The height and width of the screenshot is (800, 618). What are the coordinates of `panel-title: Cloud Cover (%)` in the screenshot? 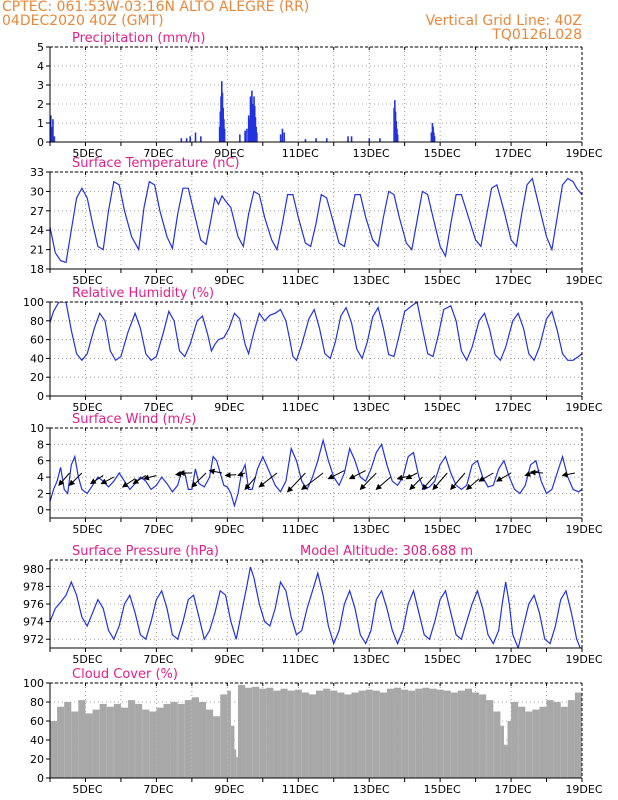 It's located at (125, 674).